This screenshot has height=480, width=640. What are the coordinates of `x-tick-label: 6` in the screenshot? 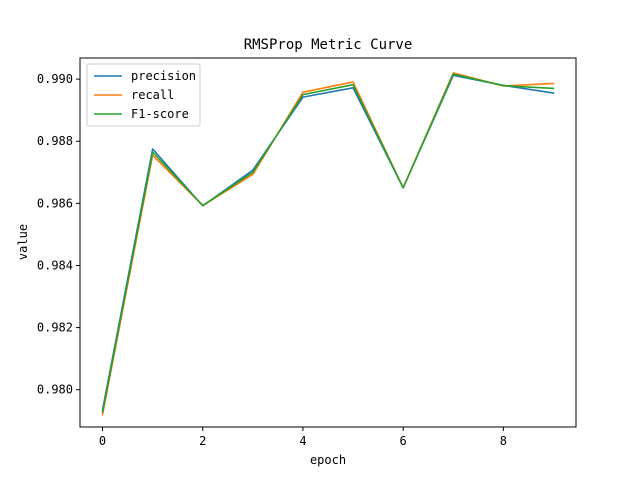 It's located at (403, 441).